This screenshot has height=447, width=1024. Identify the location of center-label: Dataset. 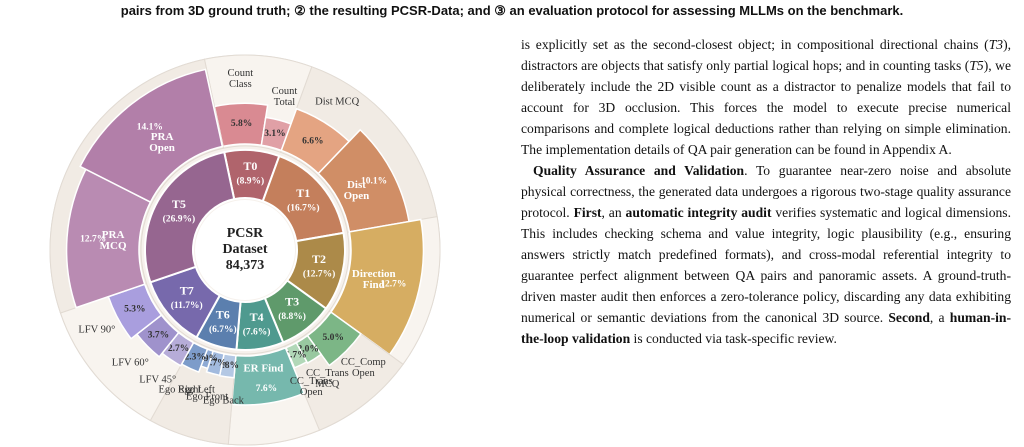
(244, 249).